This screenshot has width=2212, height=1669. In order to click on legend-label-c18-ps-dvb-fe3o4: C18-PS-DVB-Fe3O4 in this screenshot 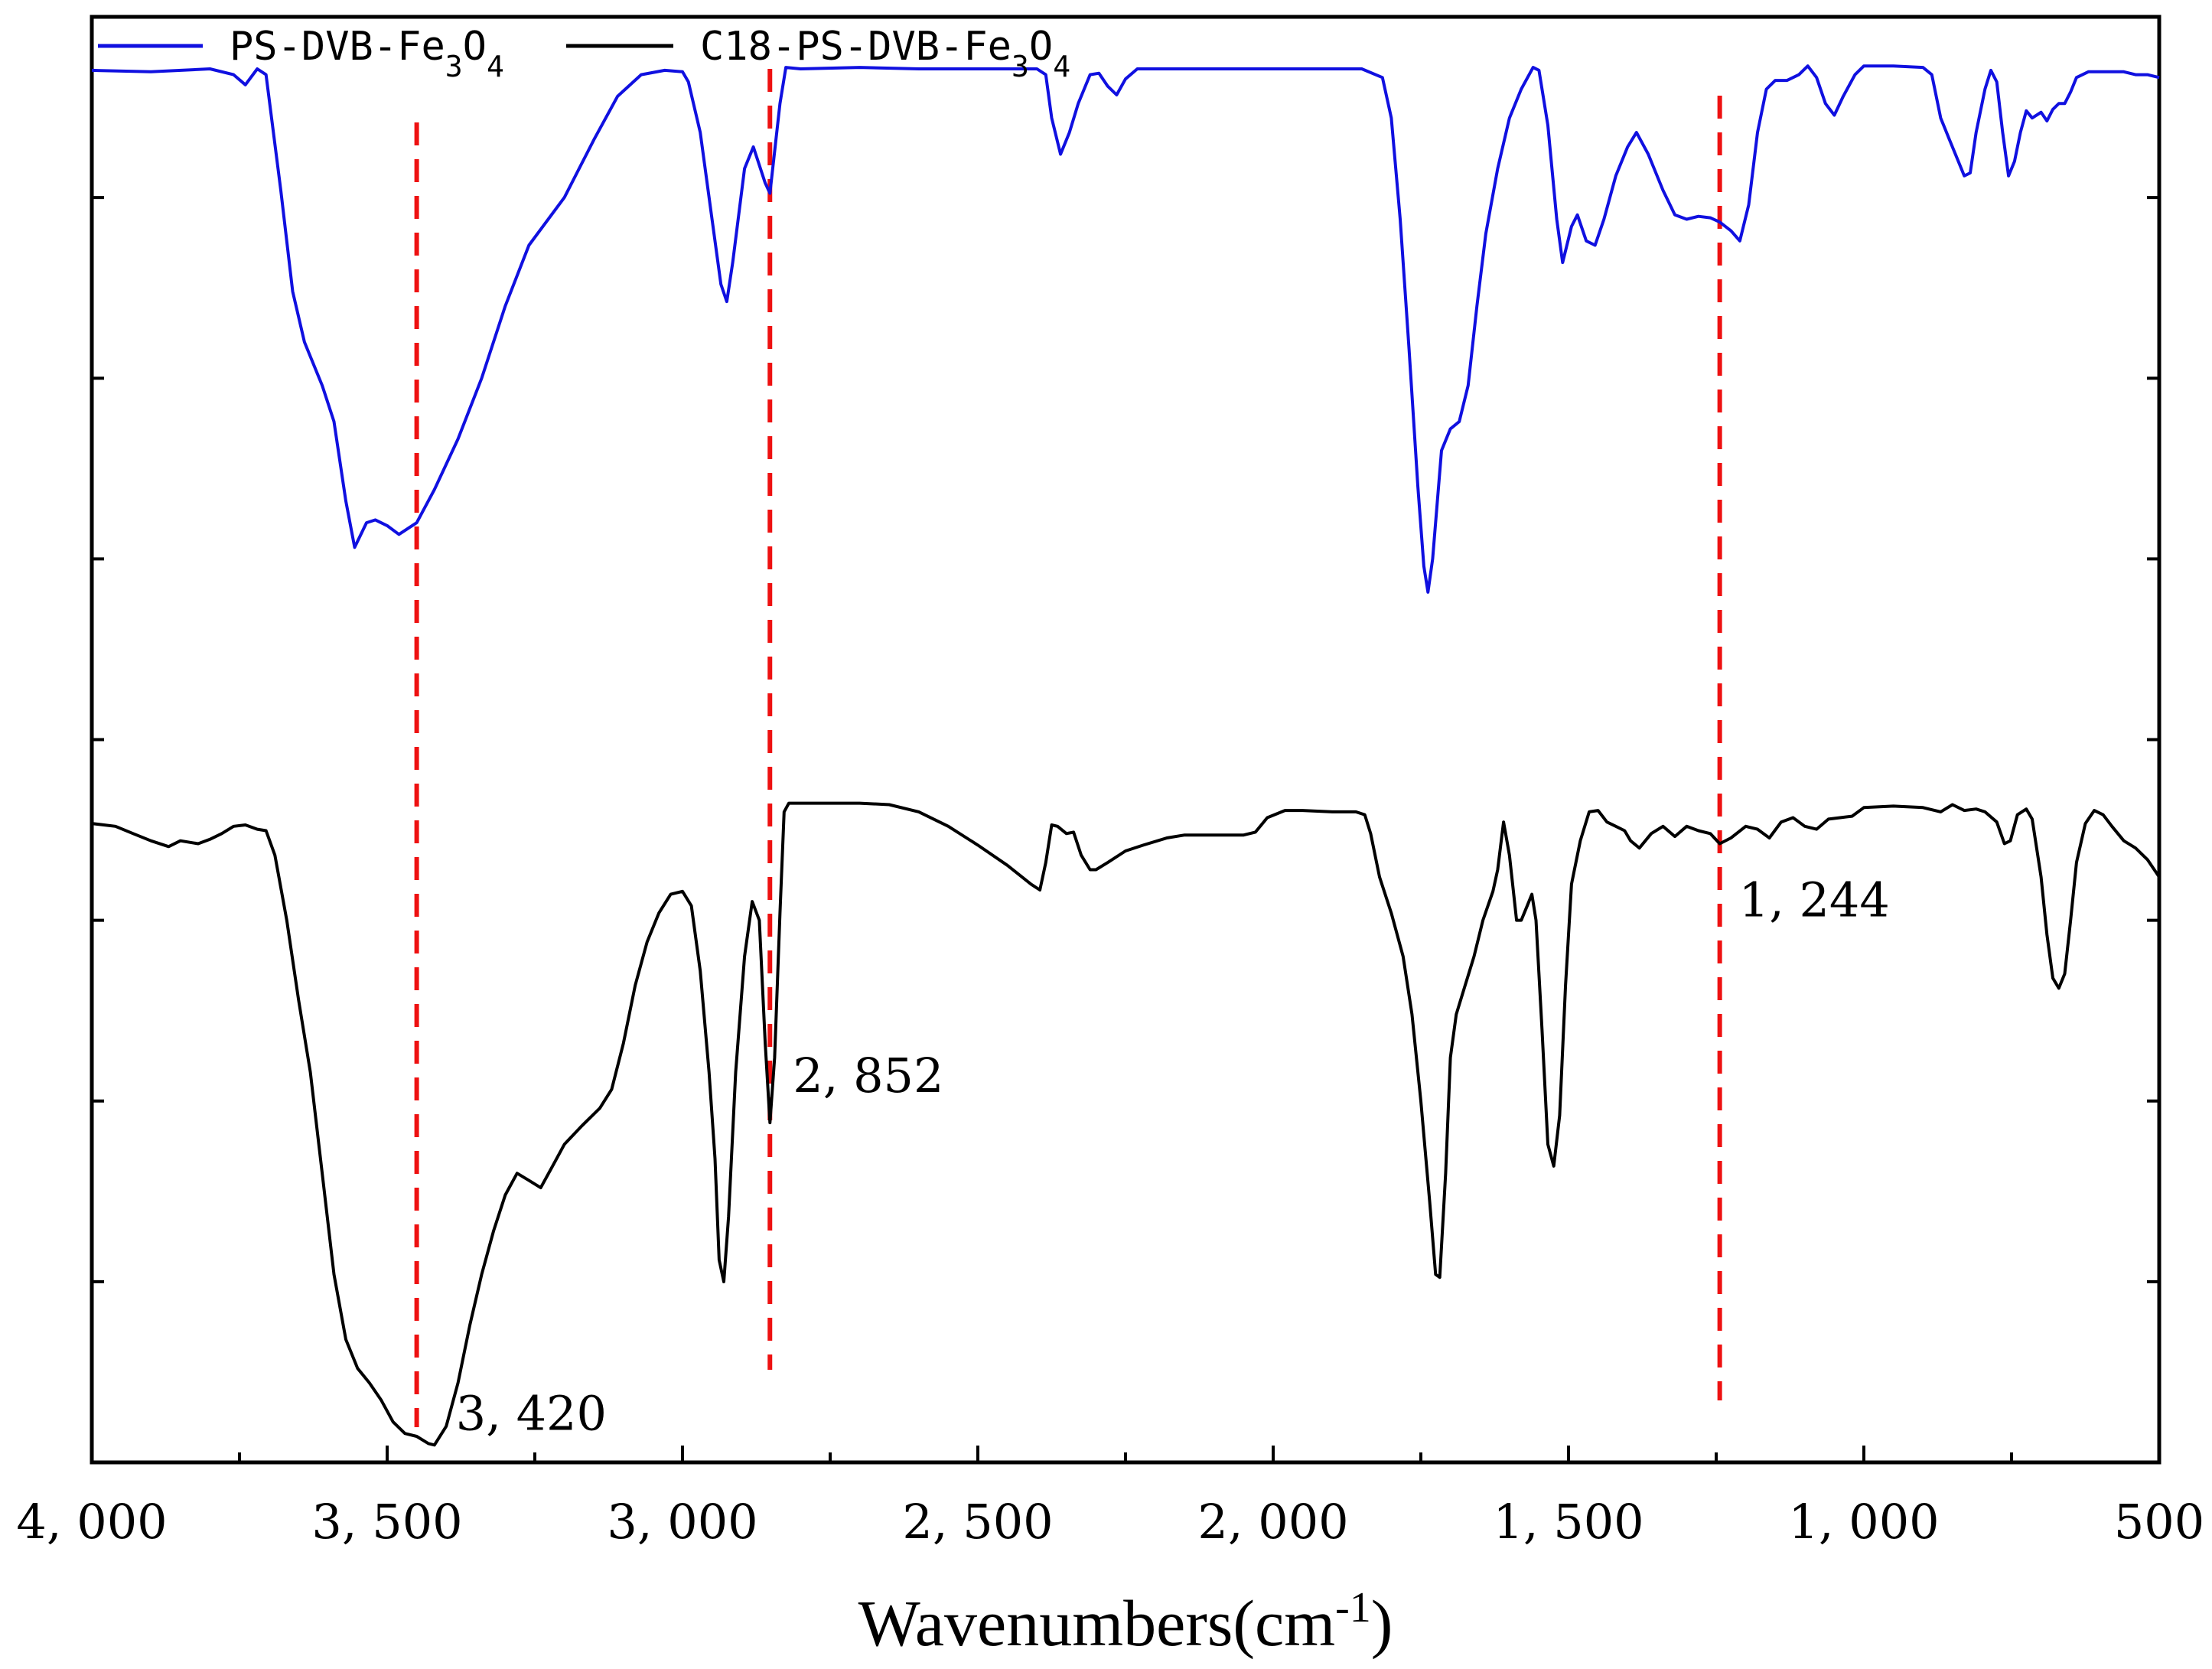, I will do `click(885, 53)`.